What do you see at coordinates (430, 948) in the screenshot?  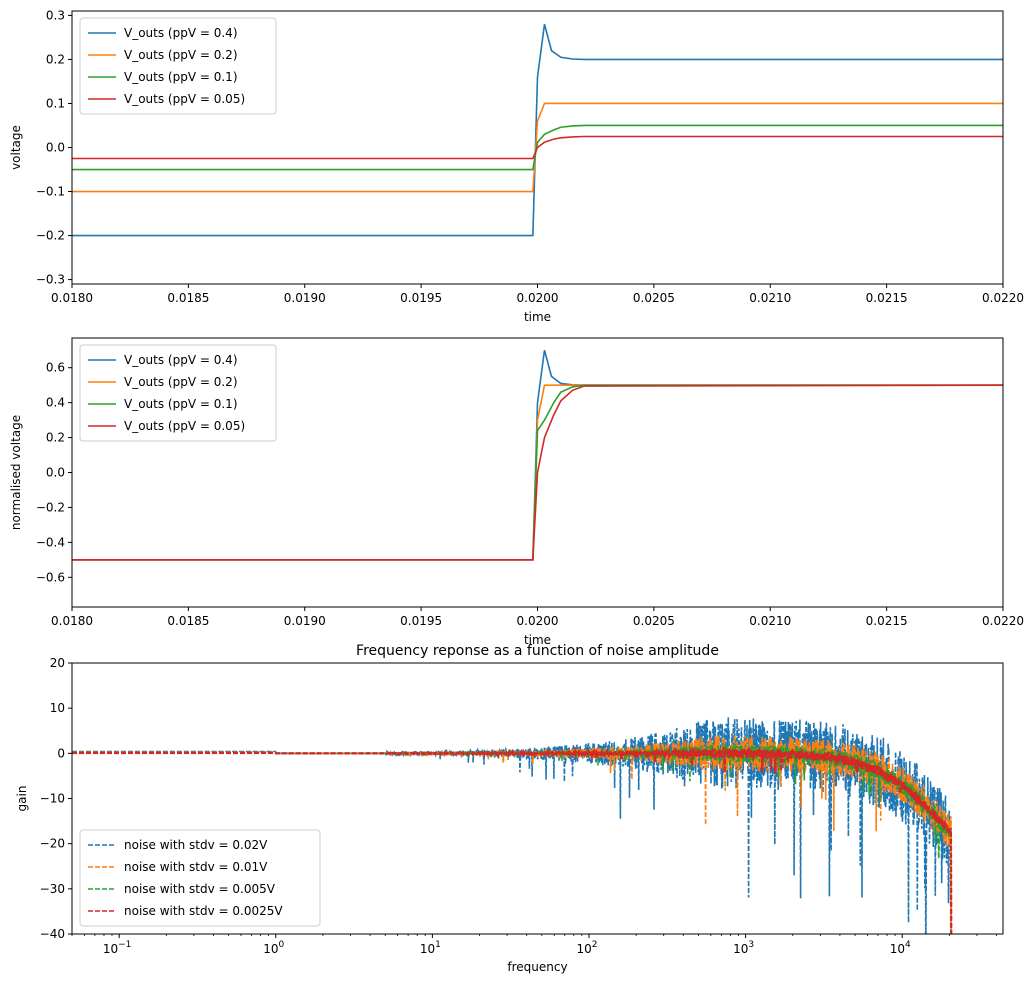 I see `x-tick-label: 10¹` at bounding box center [430, 948].